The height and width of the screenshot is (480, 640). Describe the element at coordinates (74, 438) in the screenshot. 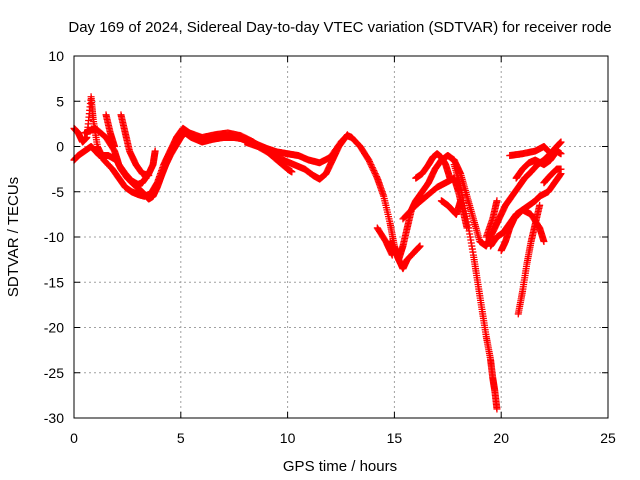

I see `x-tick-label: 0` at that location.